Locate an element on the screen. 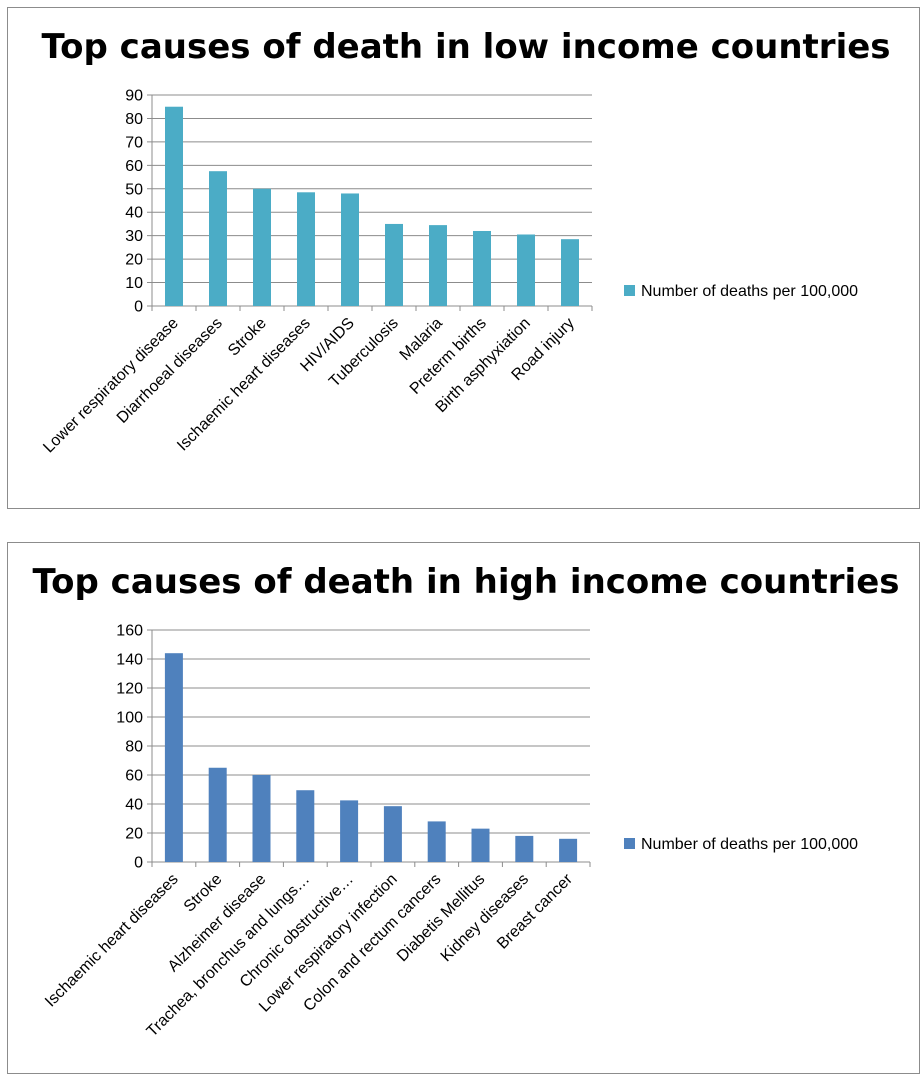 The image size is (924, 1078). chart-a-y-tick-label: 90 is located at coordinates (134, 96).